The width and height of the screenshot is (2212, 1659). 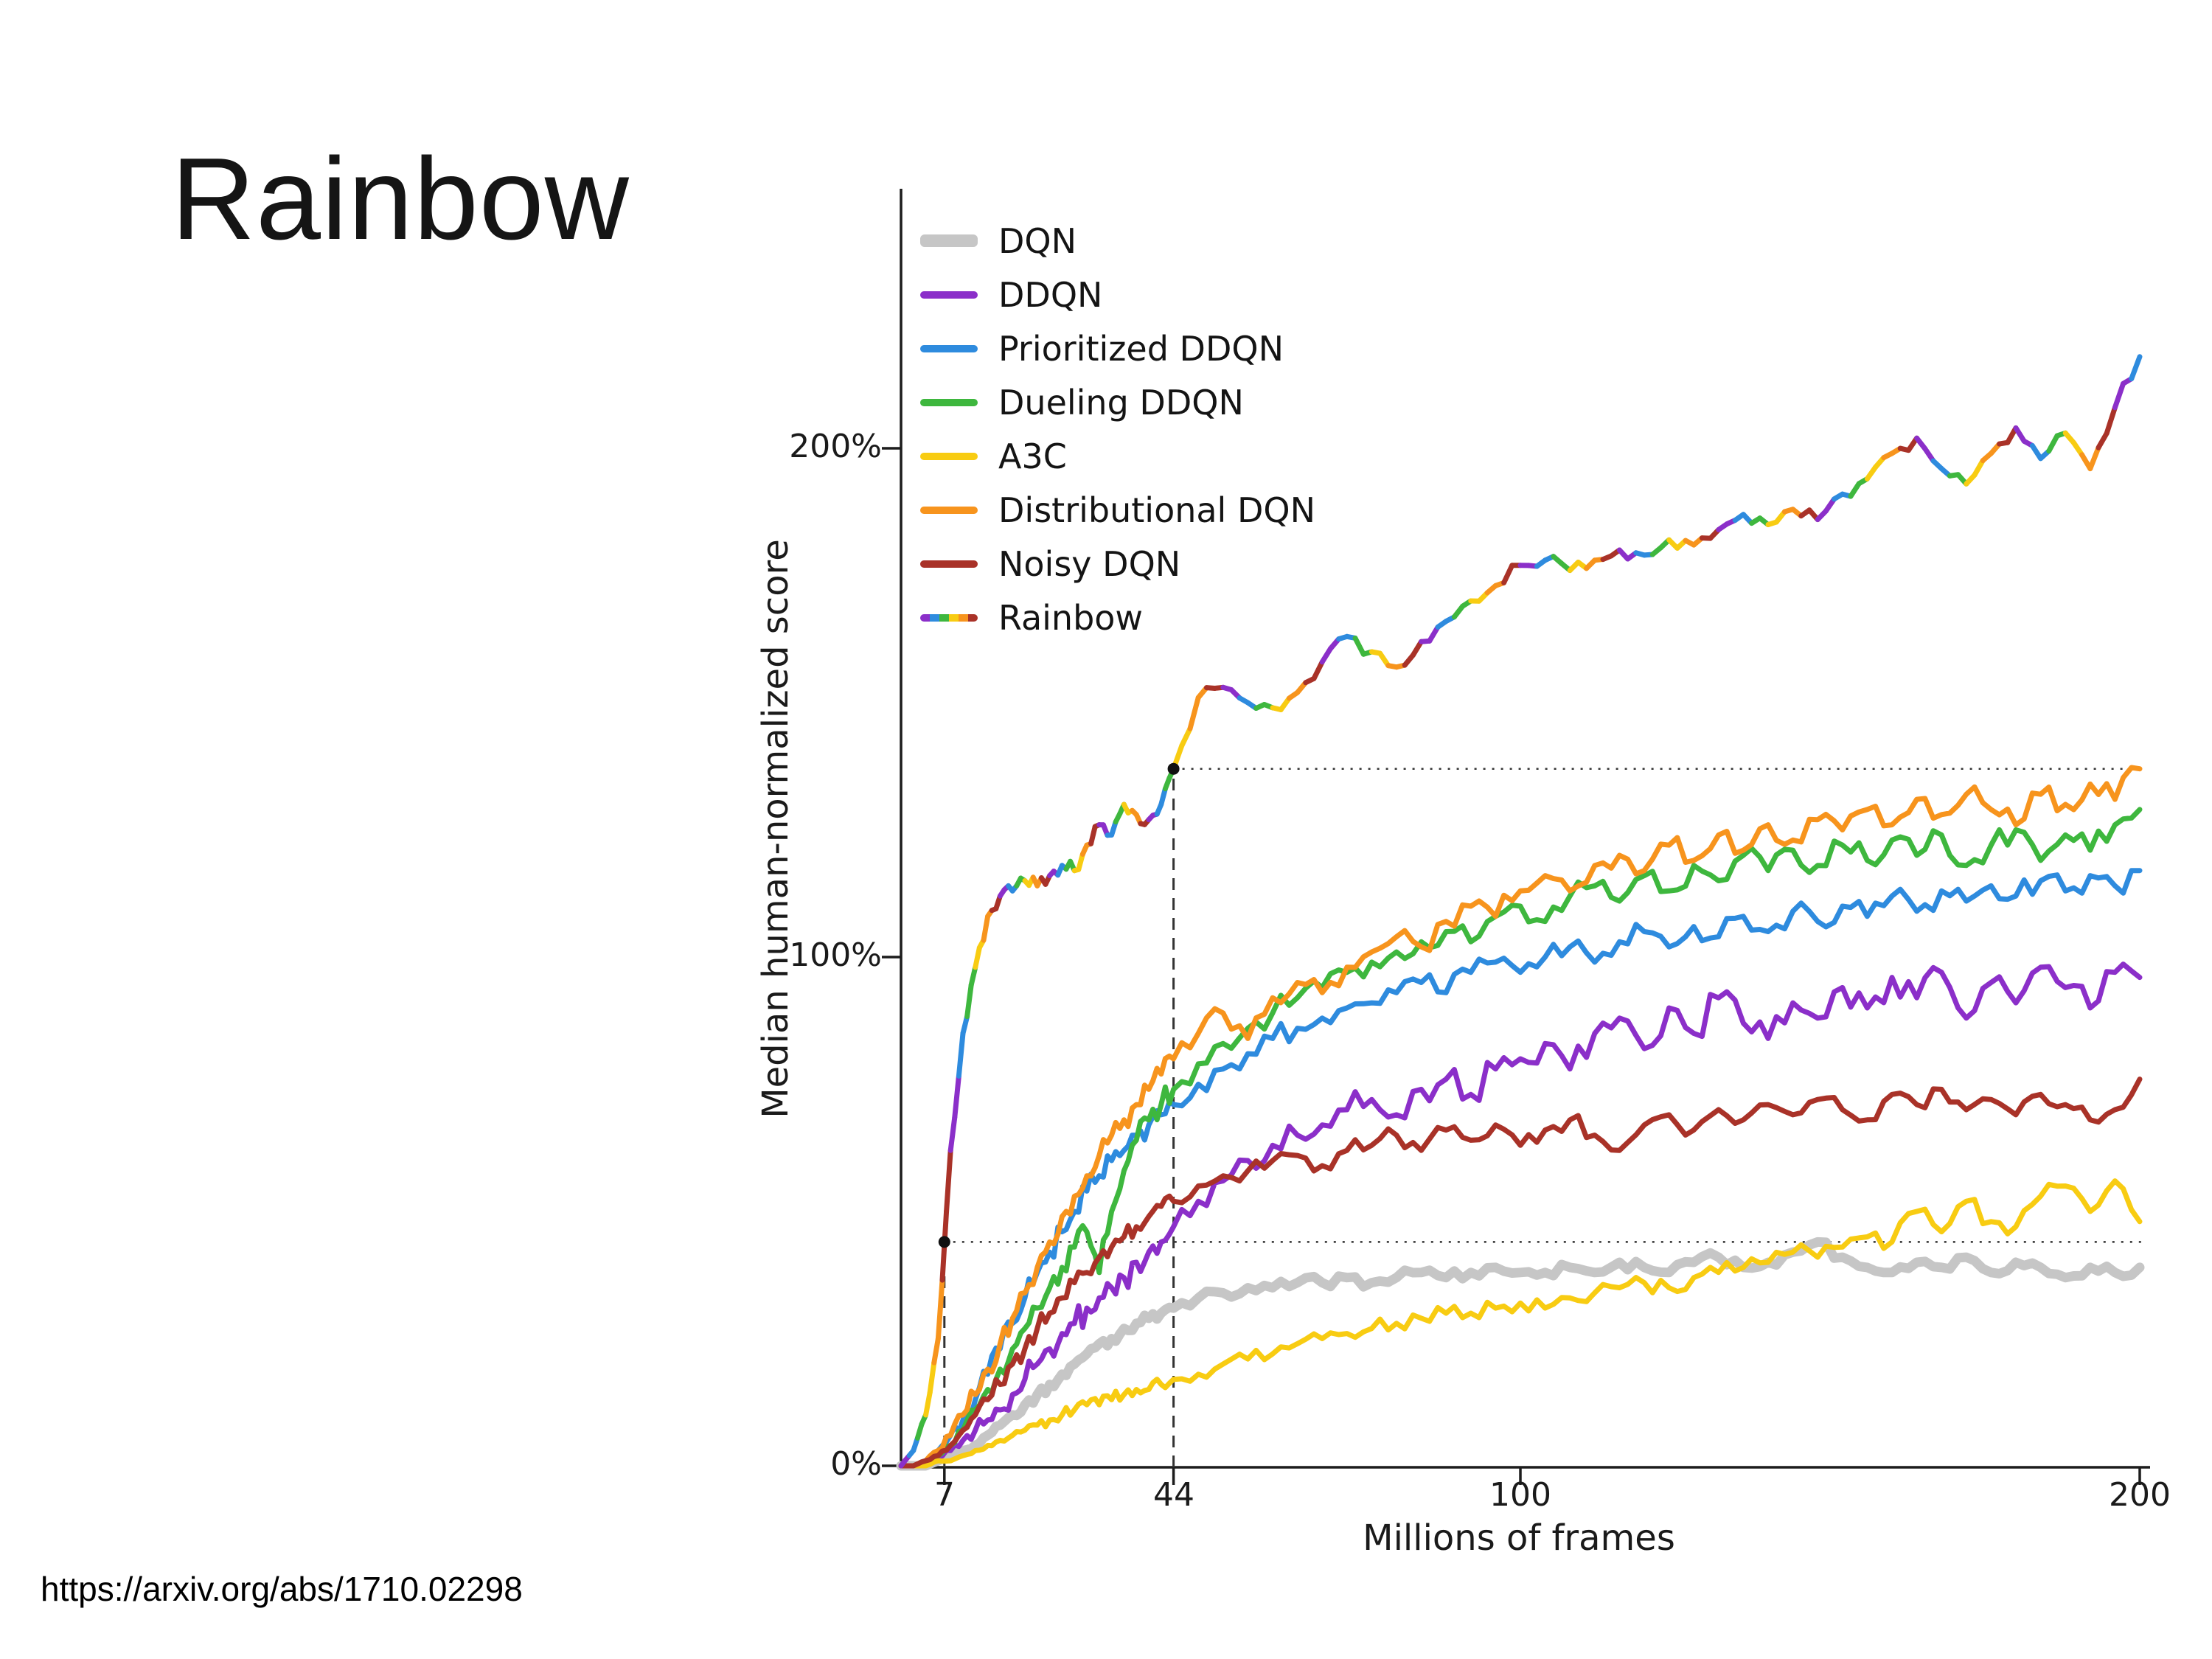 What do you see at coordinates (1050, 294) in the screenshot?
I see `legend-label: DDQN` at bounding box center [1050, 294].